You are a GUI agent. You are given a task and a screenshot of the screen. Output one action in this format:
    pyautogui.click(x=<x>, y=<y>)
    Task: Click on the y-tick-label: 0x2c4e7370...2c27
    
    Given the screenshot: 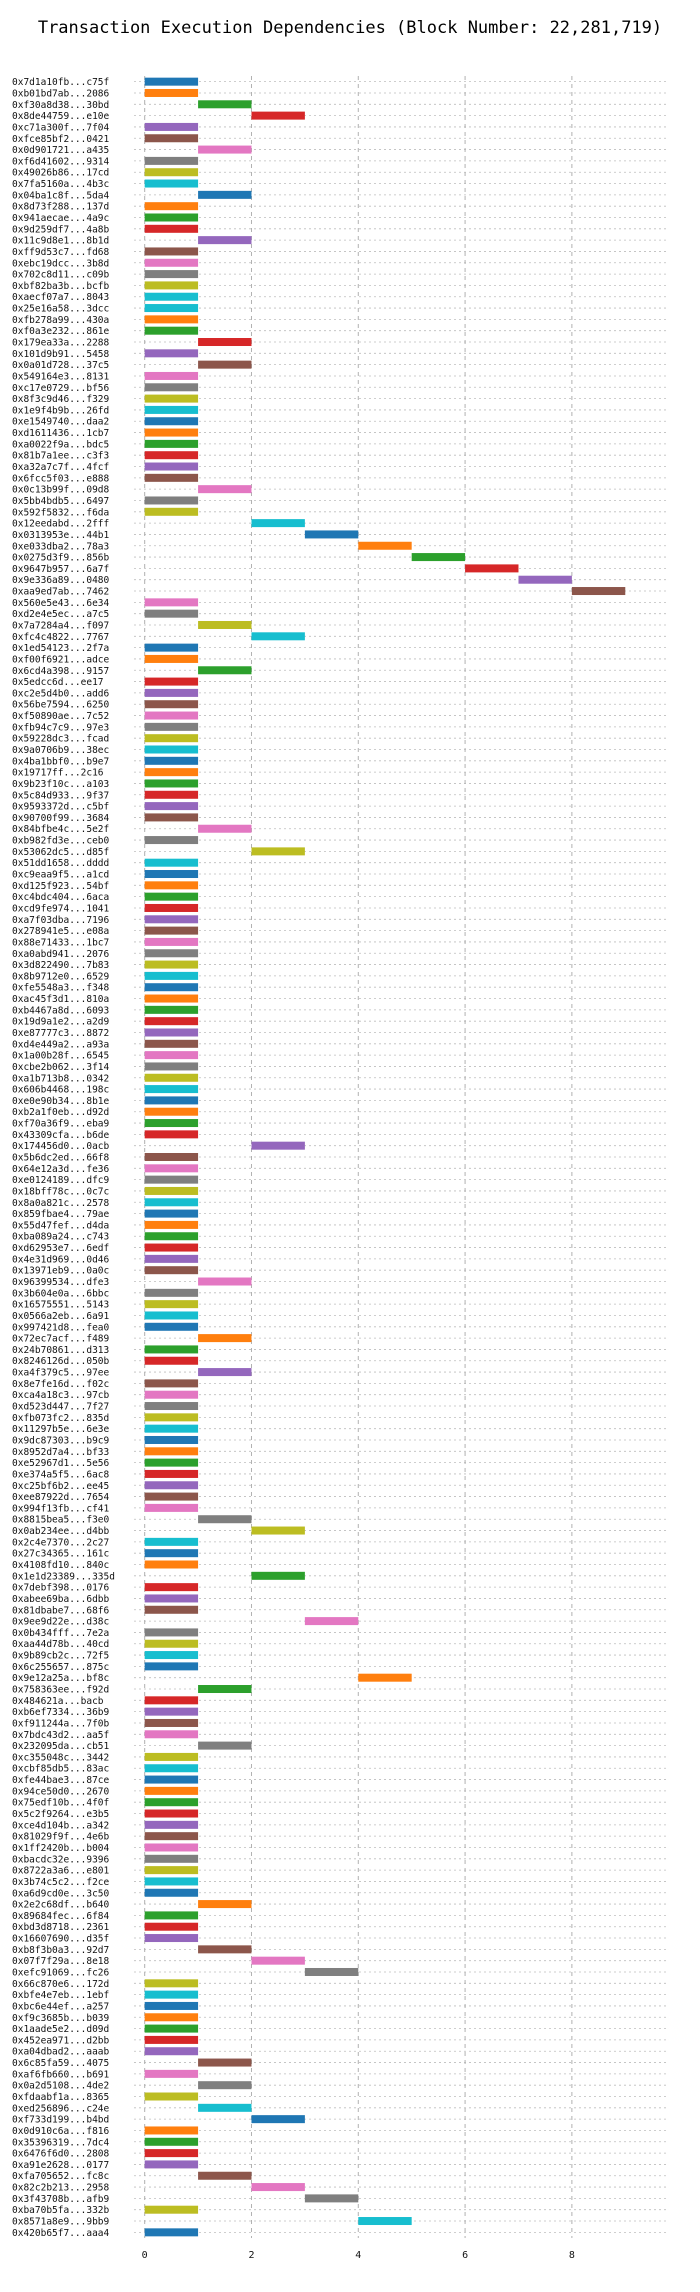 What is the action you would take?
    pyautogui.click(x=60, y=1542)
    